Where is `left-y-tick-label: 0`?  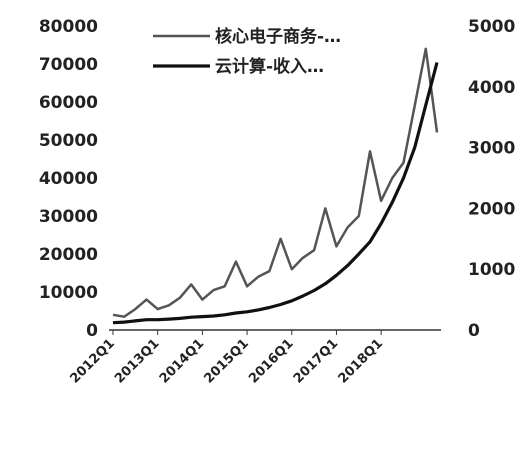
left-y-tick-label: 0 is located at coordinates (92, 331).